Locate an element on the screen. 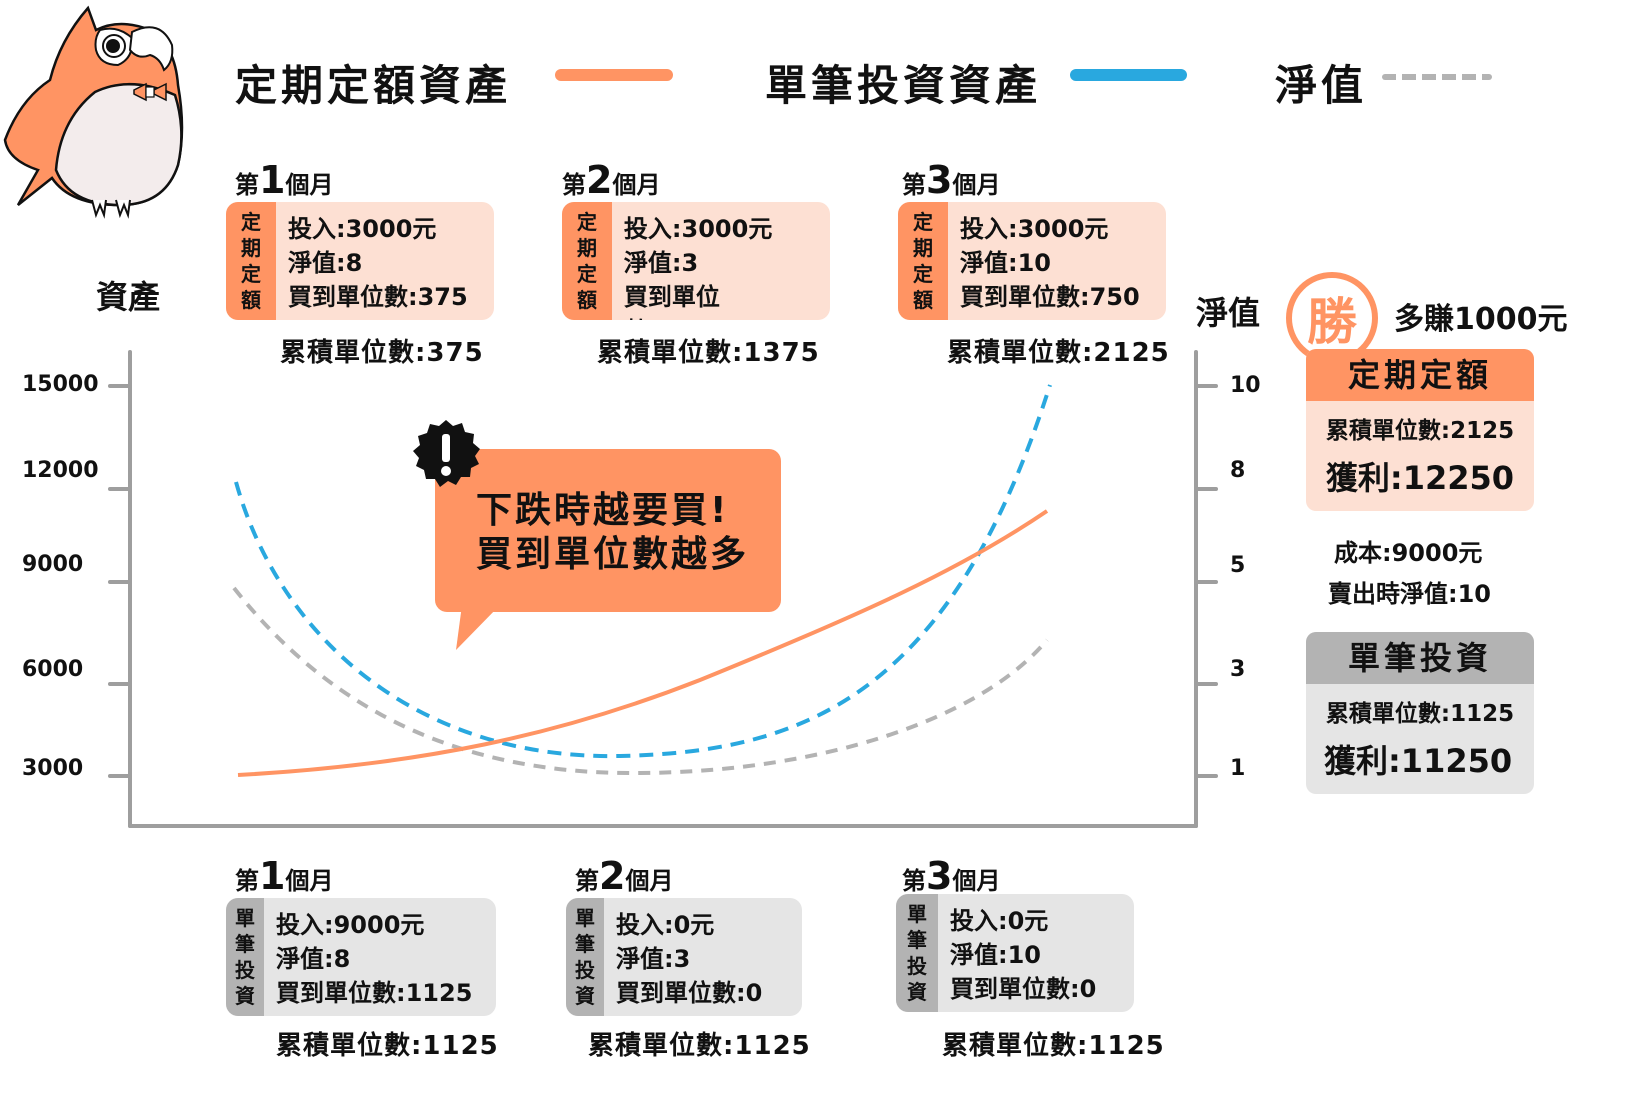  cumulative-units: 累積單位數:375 is located at coordinates (382, 353).